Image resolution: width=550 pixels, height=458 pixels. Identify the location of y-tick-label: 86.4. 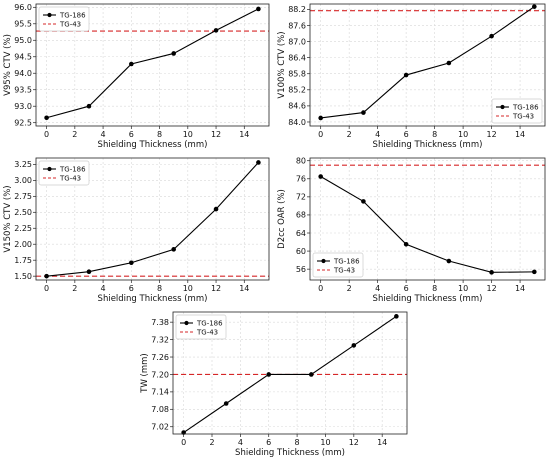
(297, 57).